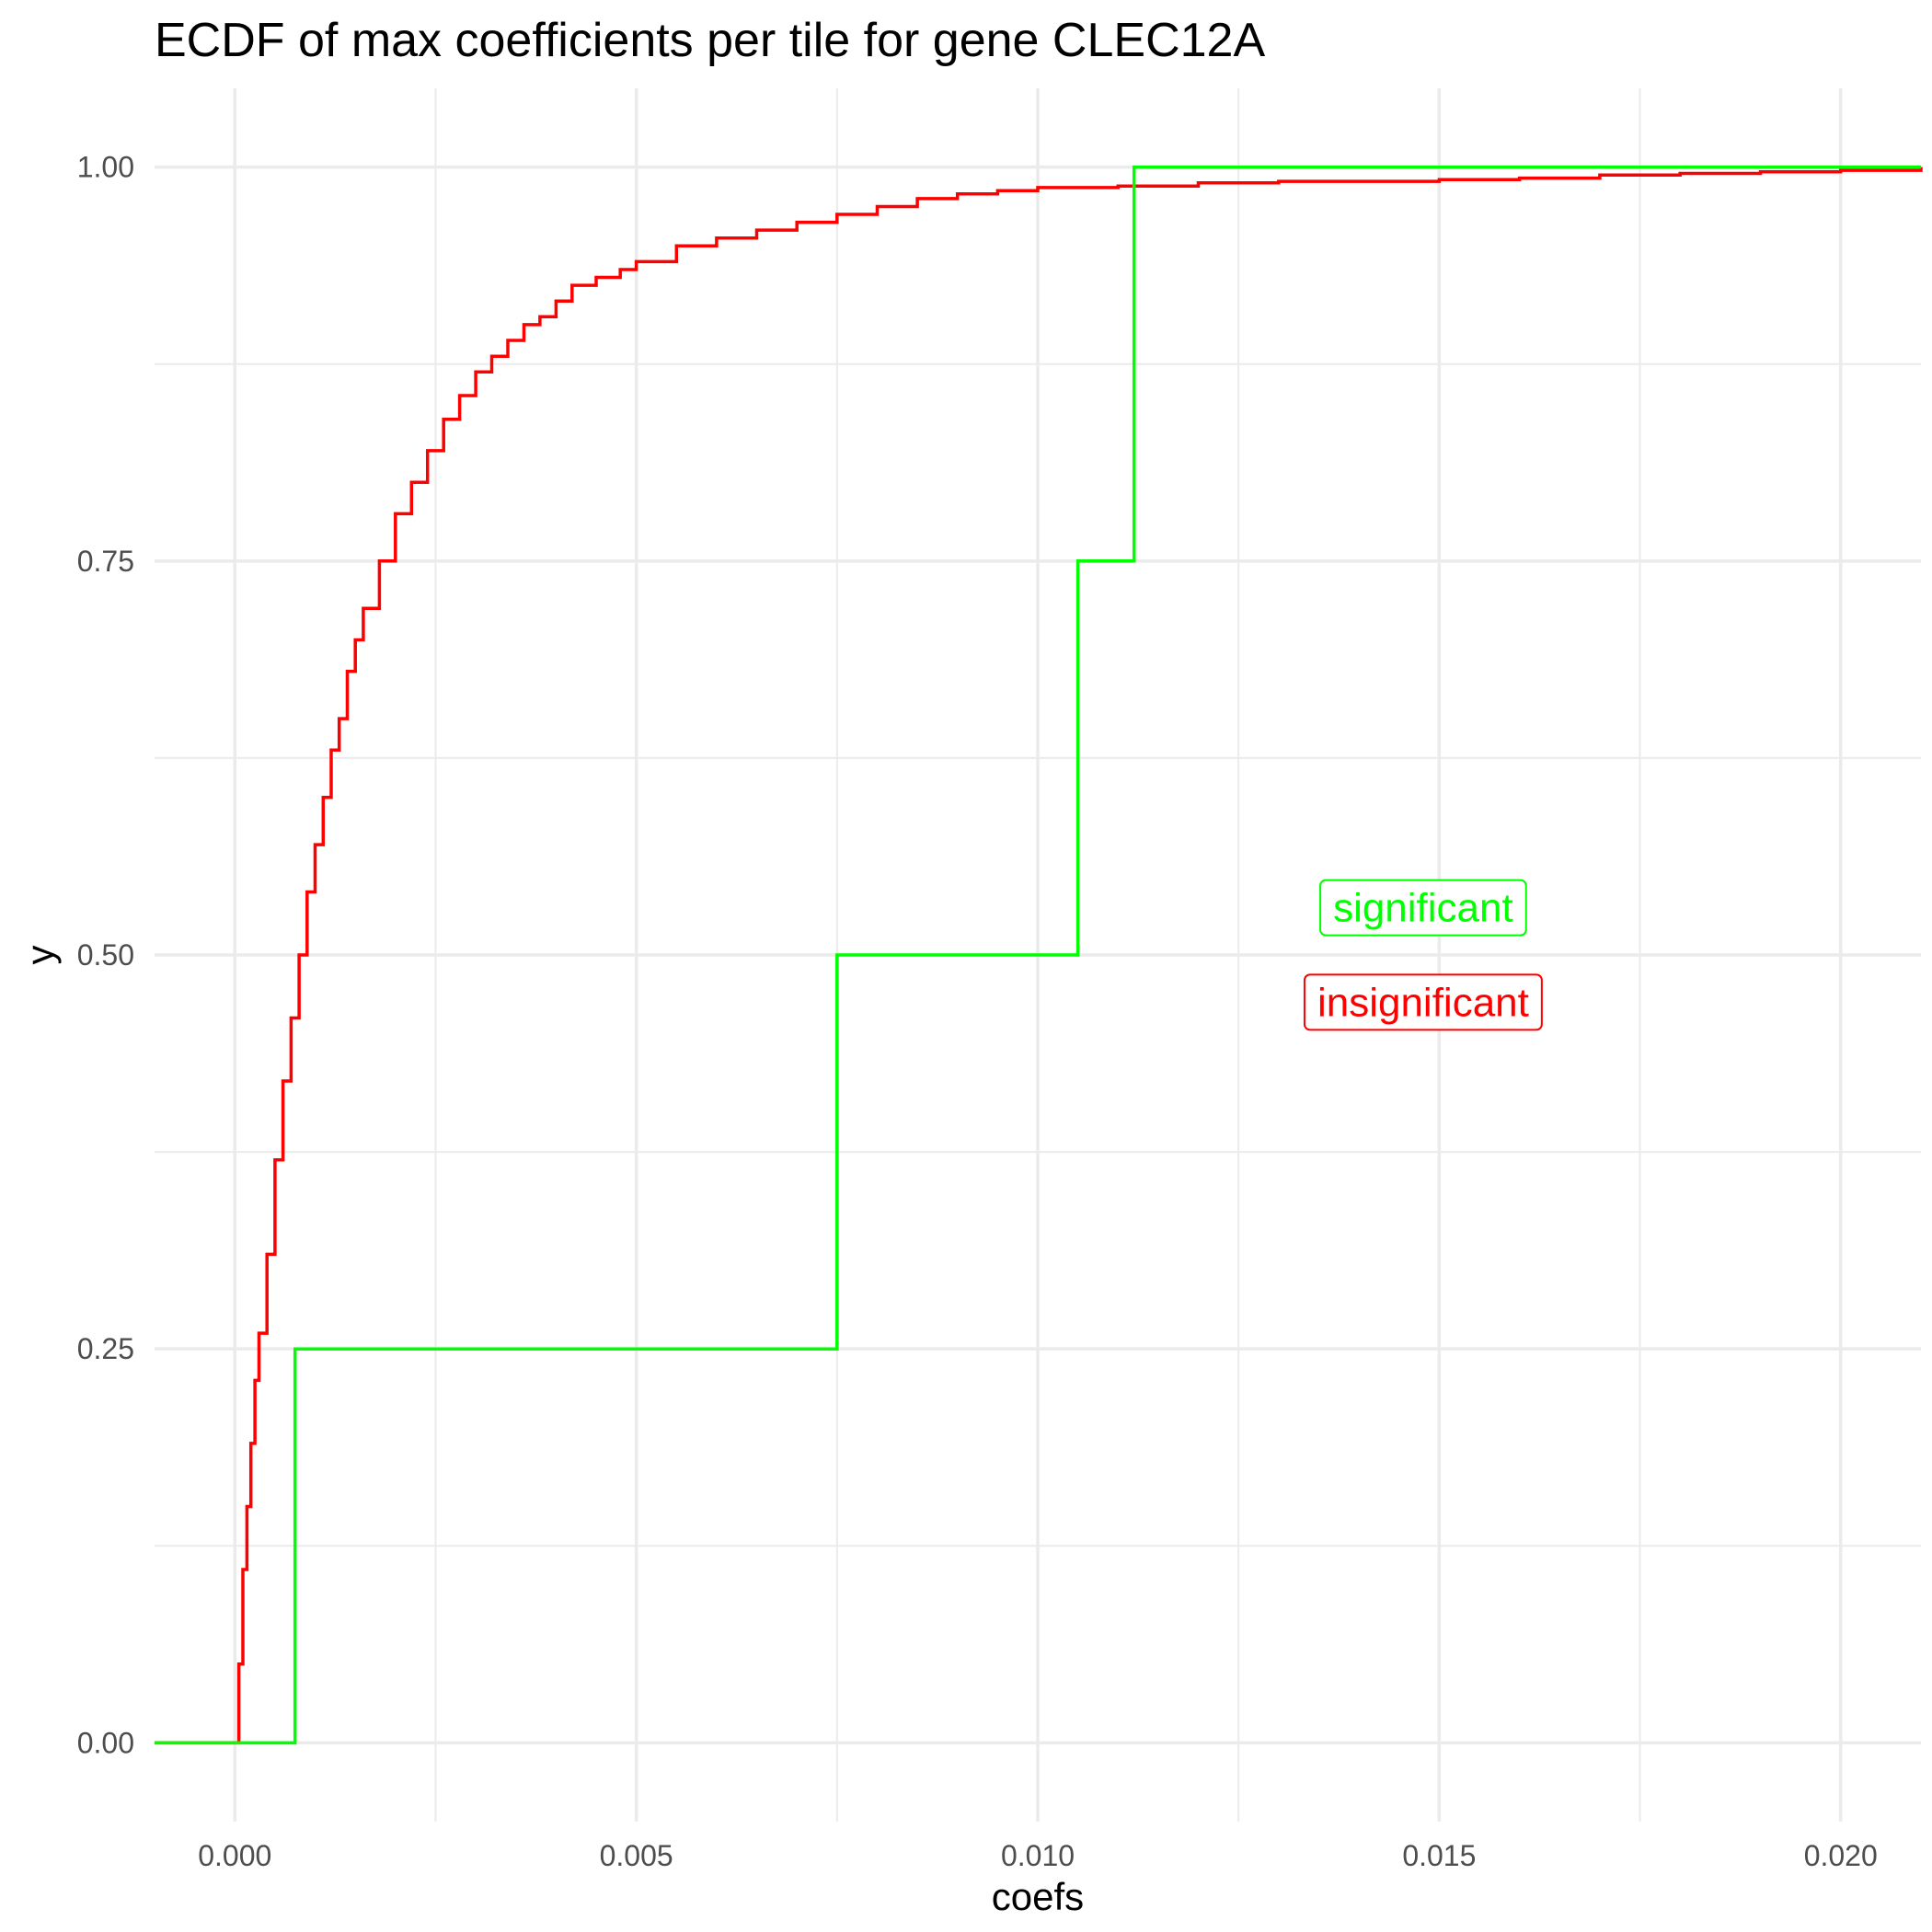 Image resolution: width=1932 pixels, height=1932 pixels. I want to click on y-tick-label: 0.50, so click(105, 955).